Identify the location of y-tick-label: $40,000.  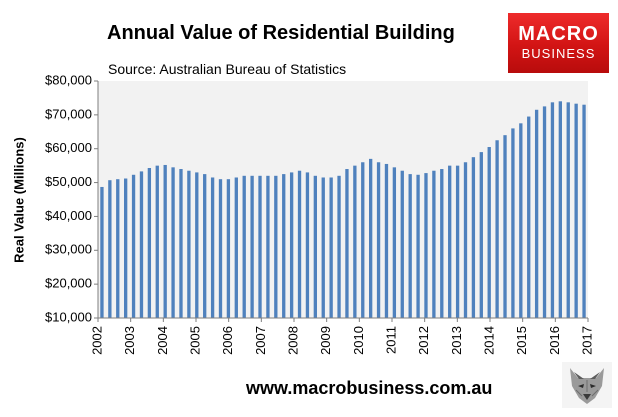
(68, 215).